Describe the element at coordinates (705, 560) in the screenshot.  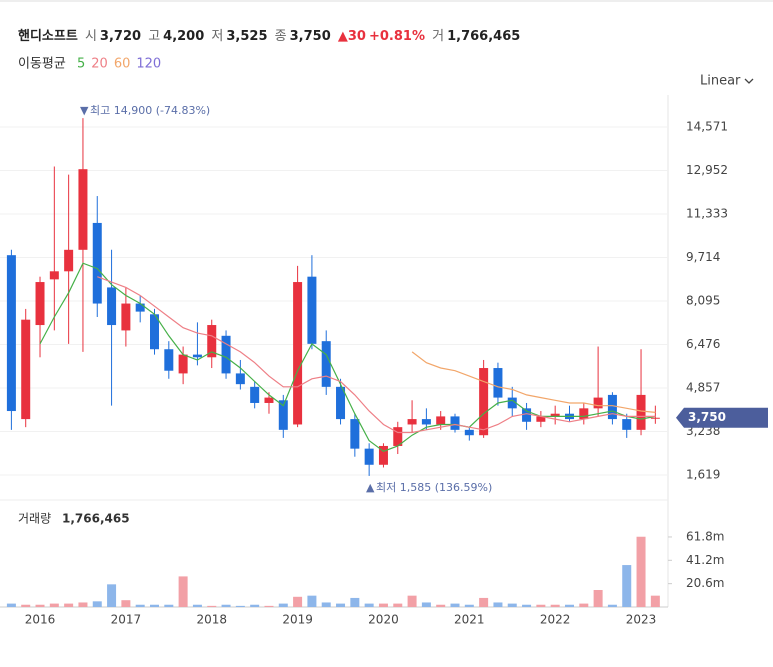
I see `y-tick-label: 41.2m` at that location.